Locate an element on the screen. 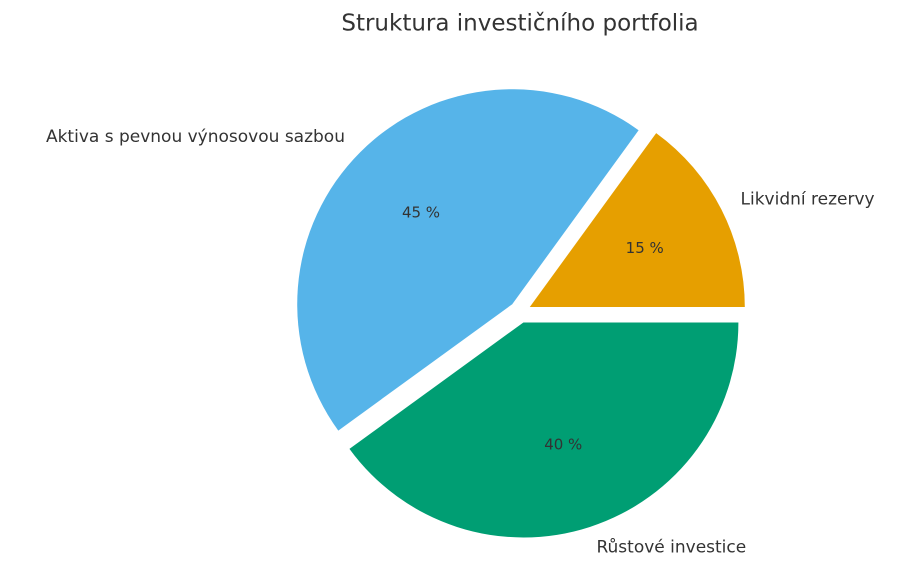 The height and width of the screenshot is (584, 902). pie-slice is located at coordinates (637, 220).